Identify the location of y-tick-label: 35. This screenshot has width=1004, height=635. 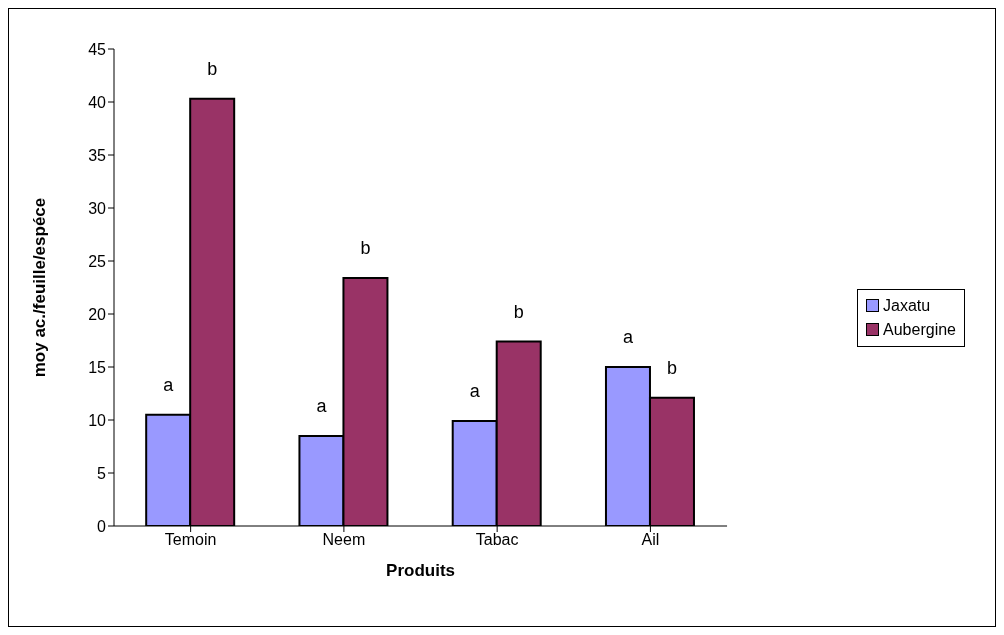
(97, 155).